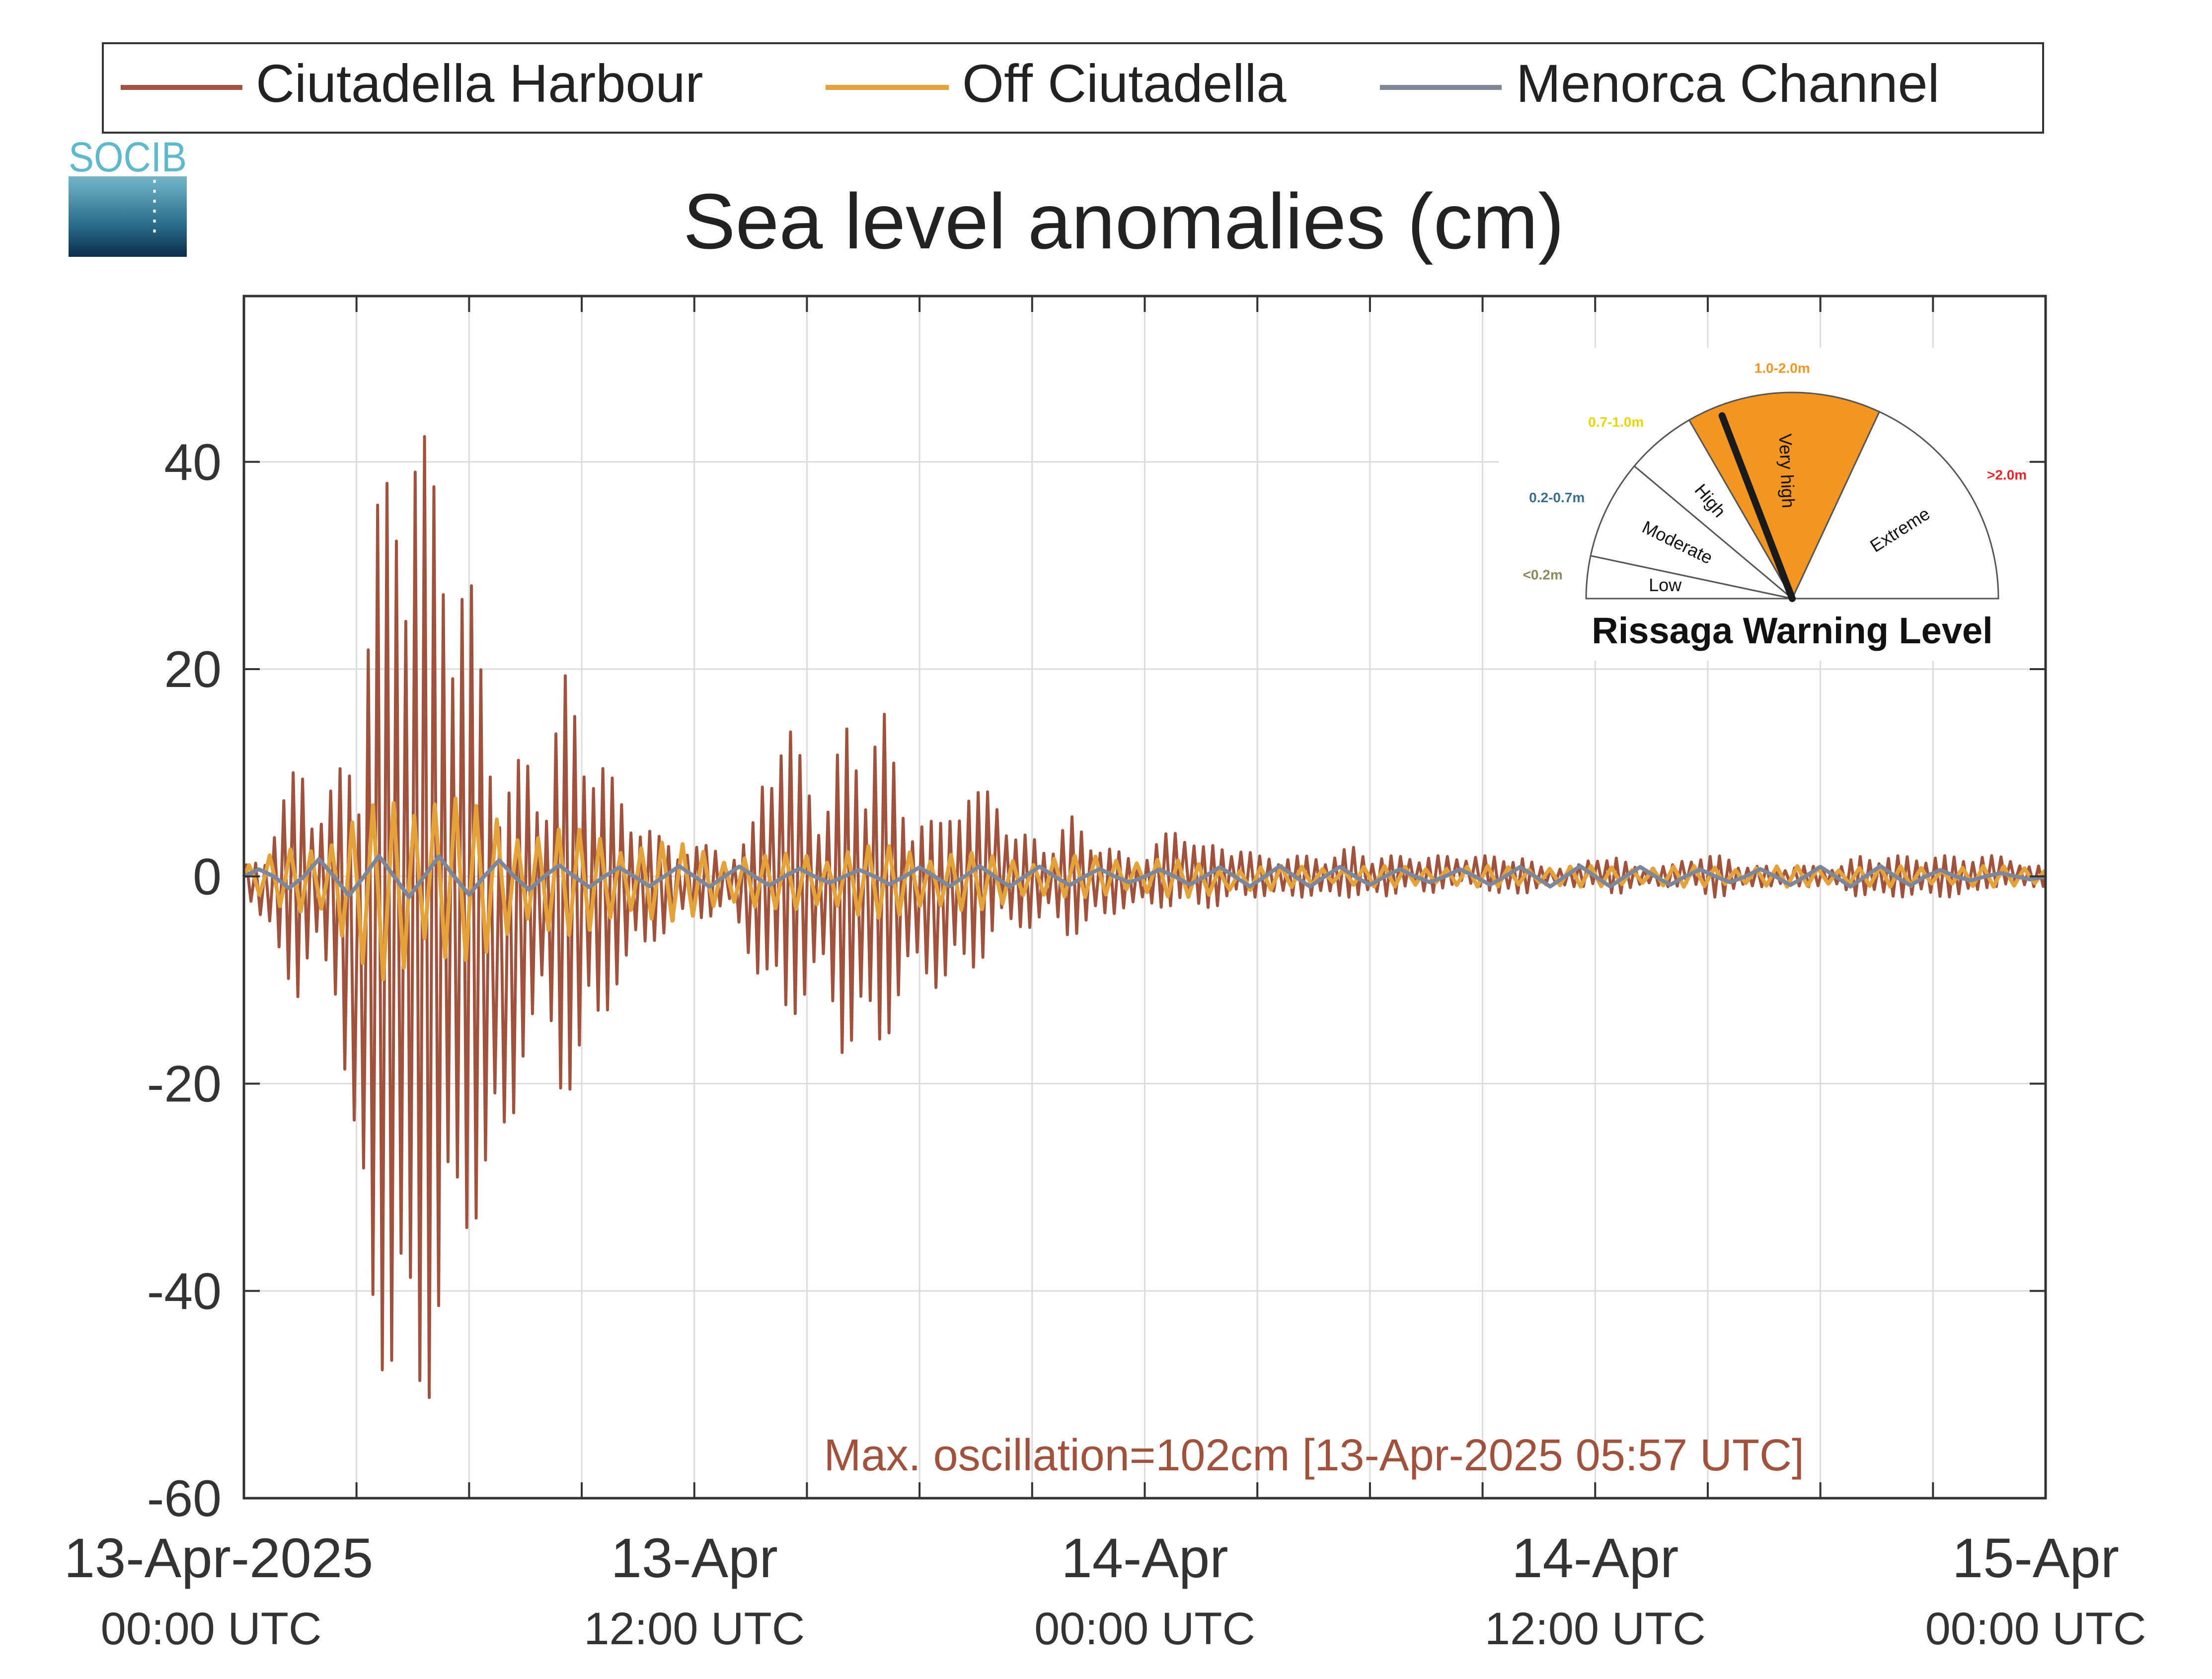 The image size is (2212, 1679). What do you see at coordinates (1757, 507) in the screenshot?
I see `gauge-needle` at bounding box center [1757, 507].